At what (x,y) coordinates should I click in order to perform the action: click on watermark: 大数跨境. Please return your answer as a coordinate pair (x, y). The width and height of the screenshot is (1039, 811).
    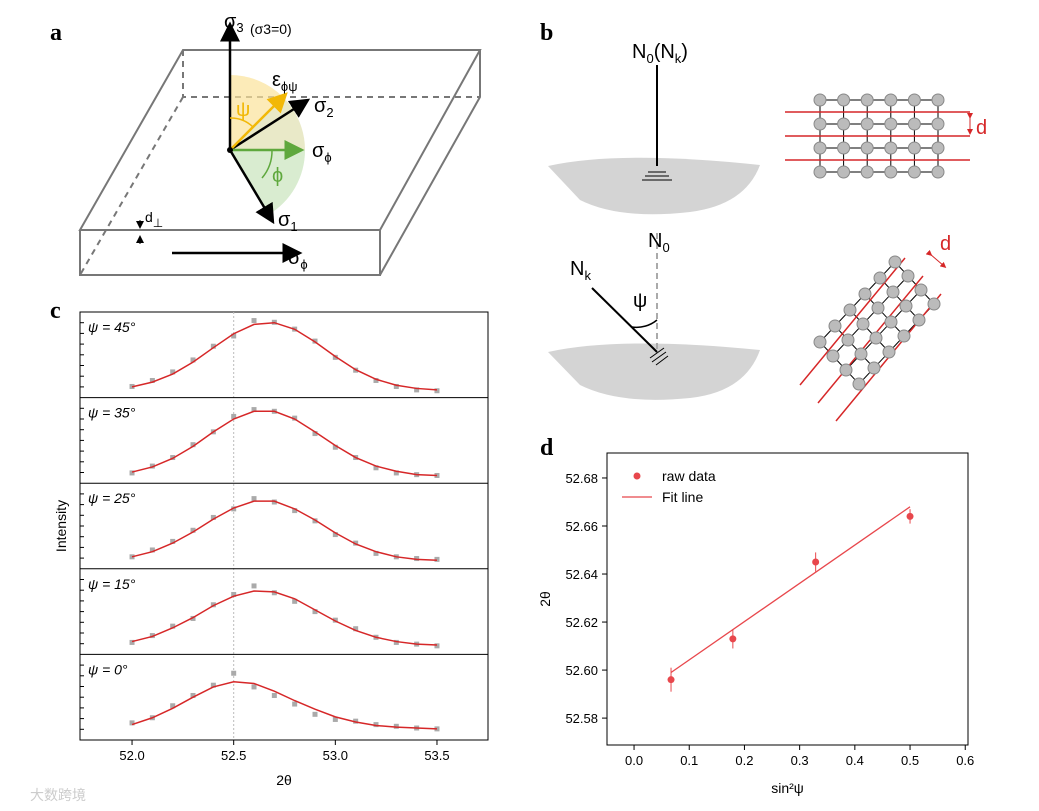
    Looking at the image, I should click on (58, 795).